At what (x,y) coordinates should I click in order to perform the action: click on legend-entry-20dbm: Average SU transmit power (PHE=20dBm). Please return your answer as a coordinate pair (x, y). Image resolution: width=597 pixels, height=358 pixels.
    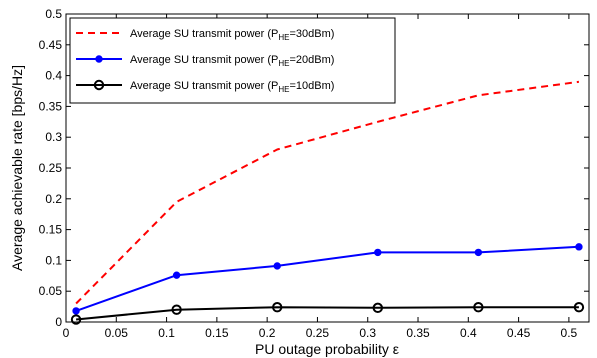
    Looking at the image, I should click on (232, 61).